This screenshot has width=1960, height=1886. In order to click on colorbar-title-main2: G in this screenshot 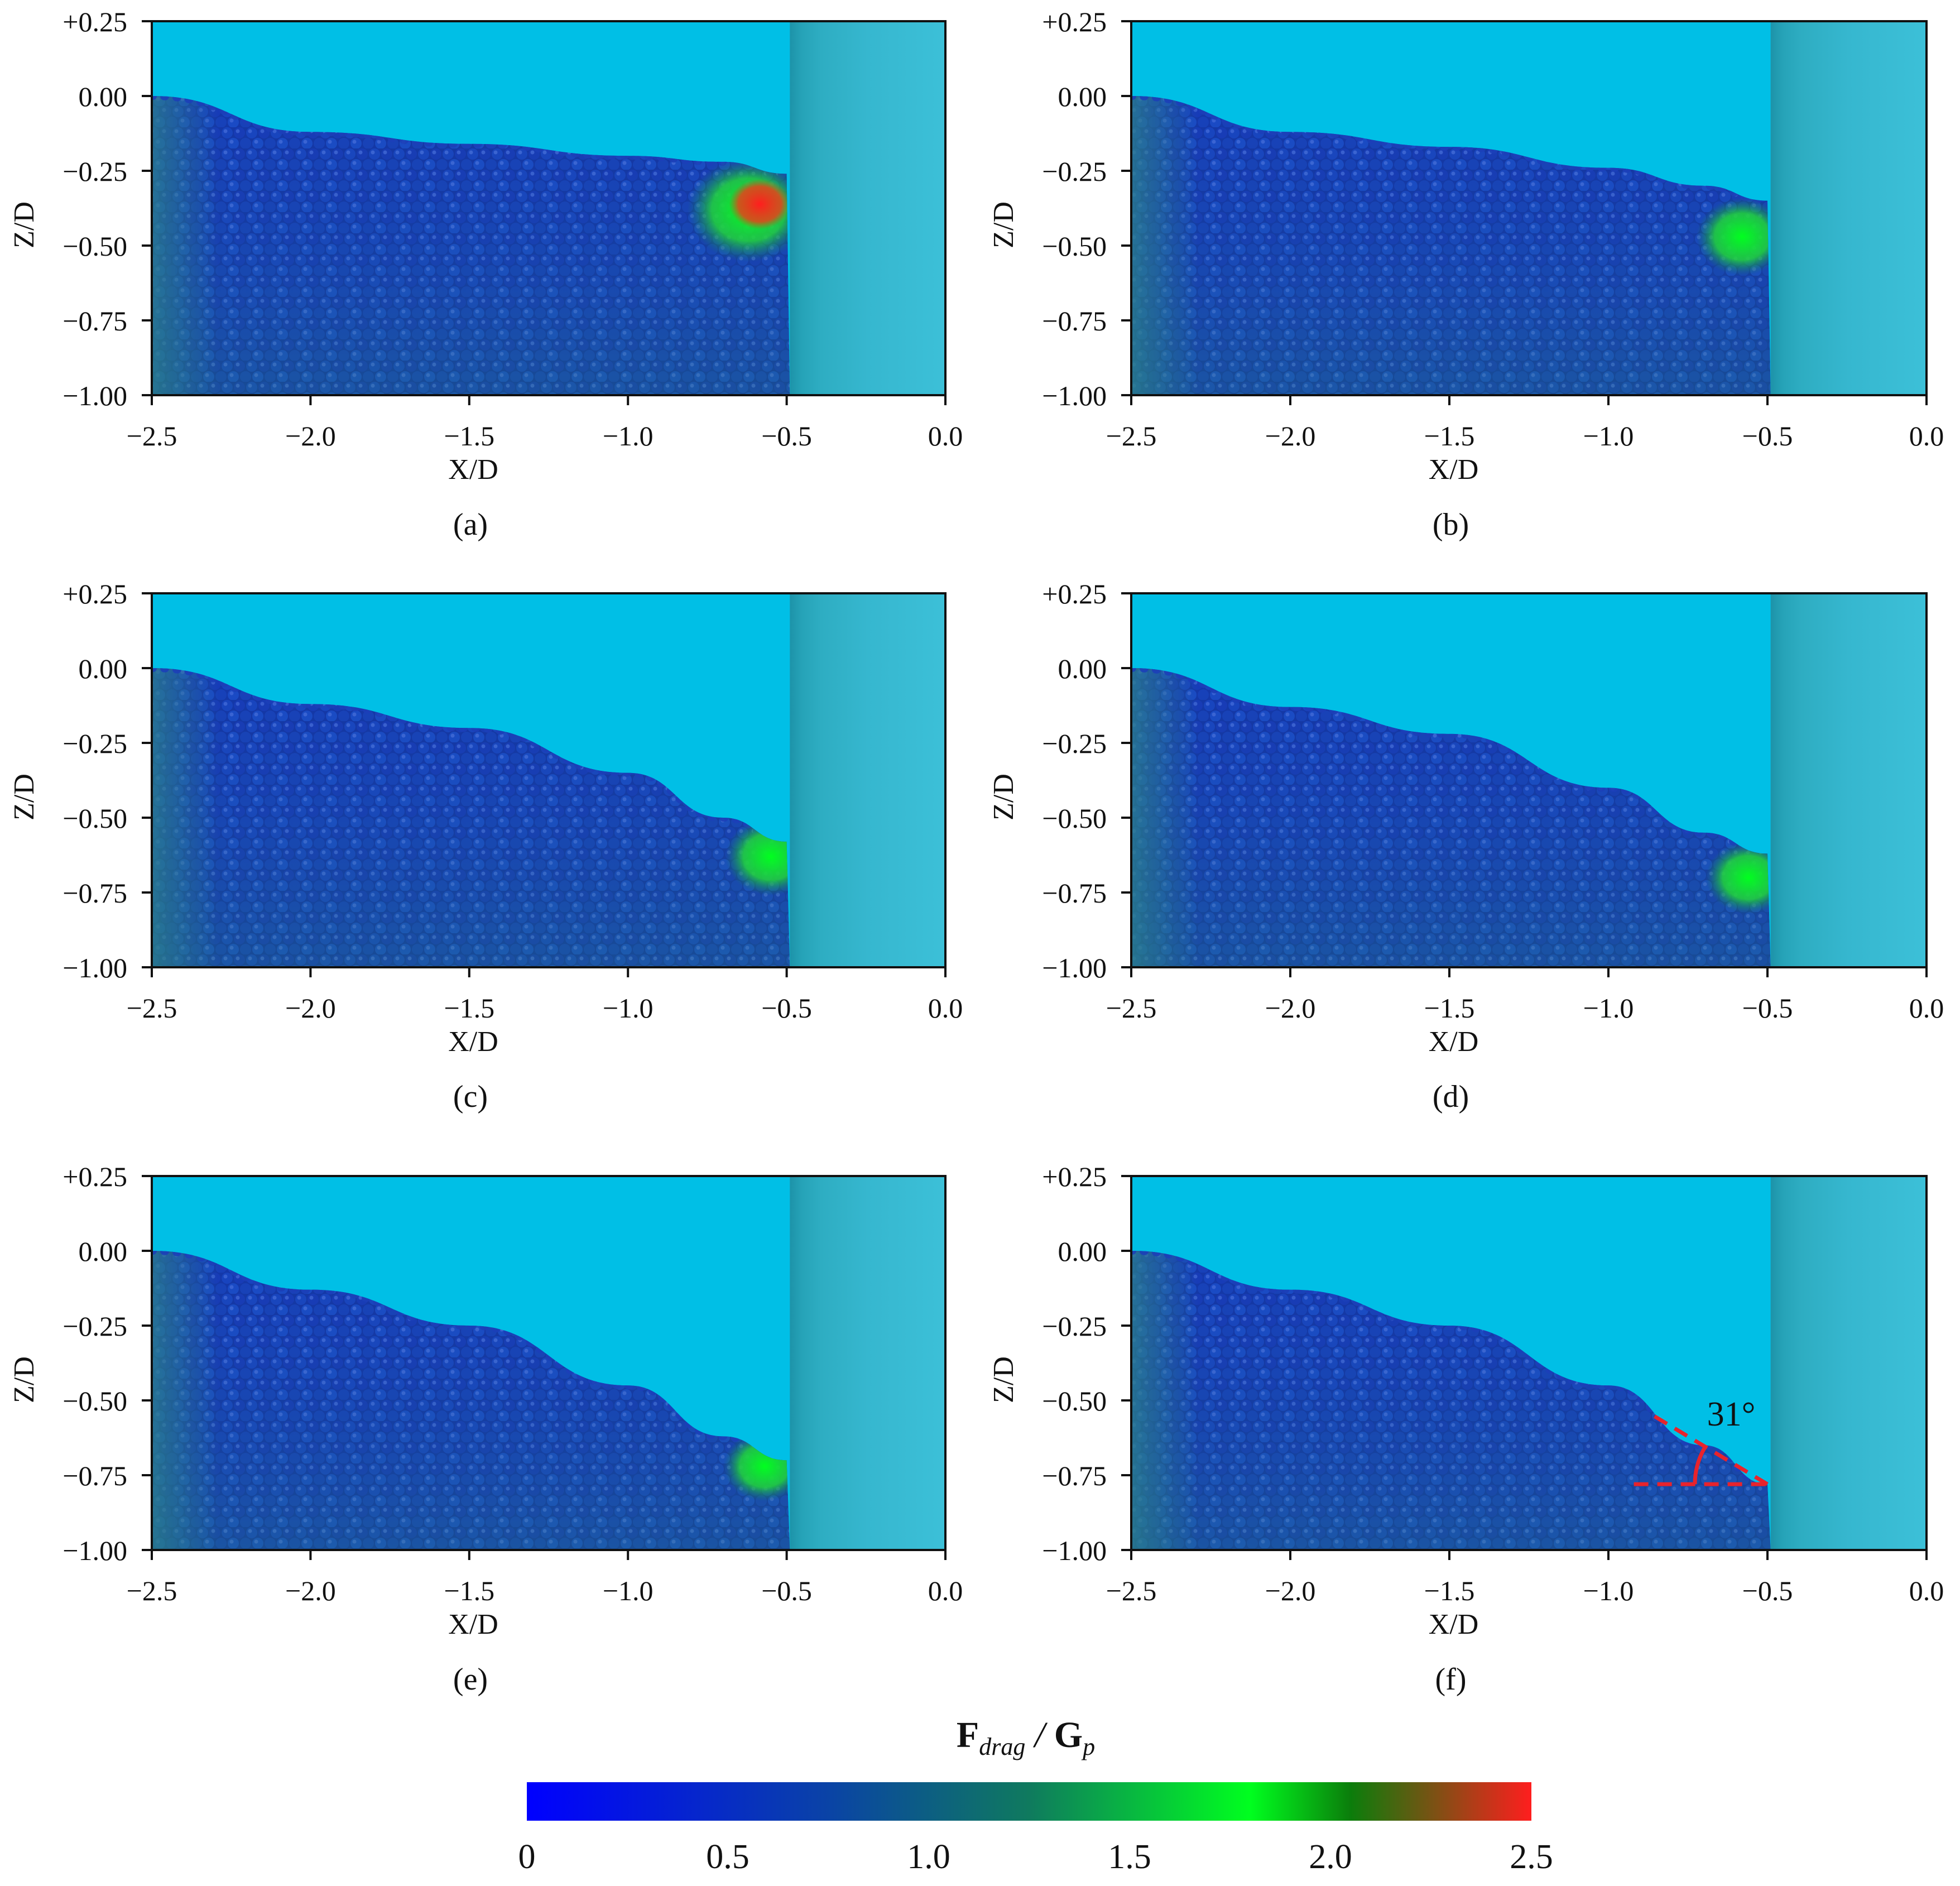, I will do `click(1068, 1735)`.